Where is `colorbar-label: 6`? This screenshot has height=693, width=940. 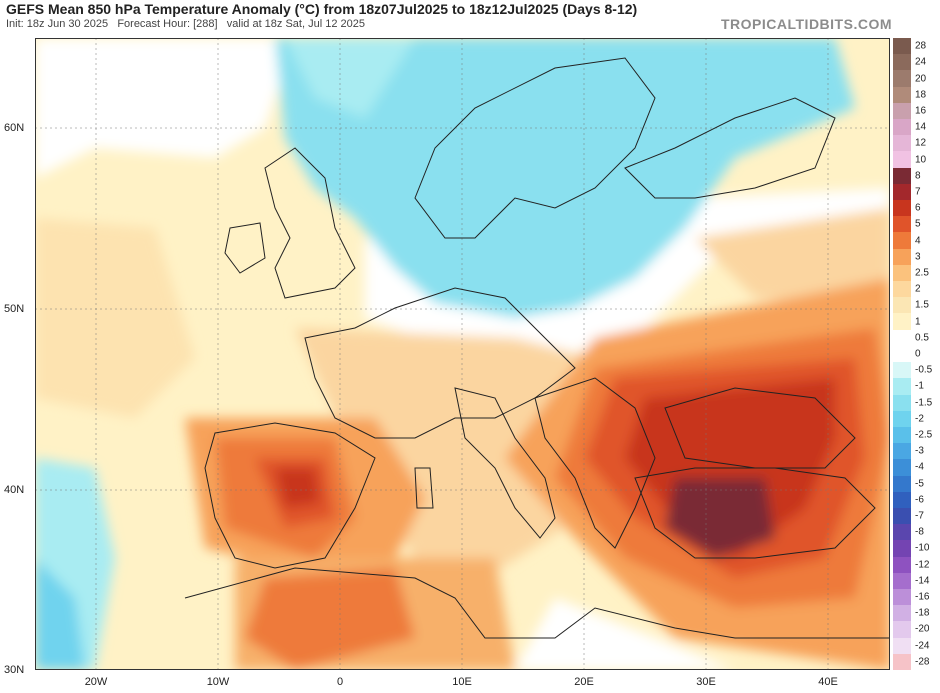
colorbar-label: 6 is located at coordinates (918, 208).